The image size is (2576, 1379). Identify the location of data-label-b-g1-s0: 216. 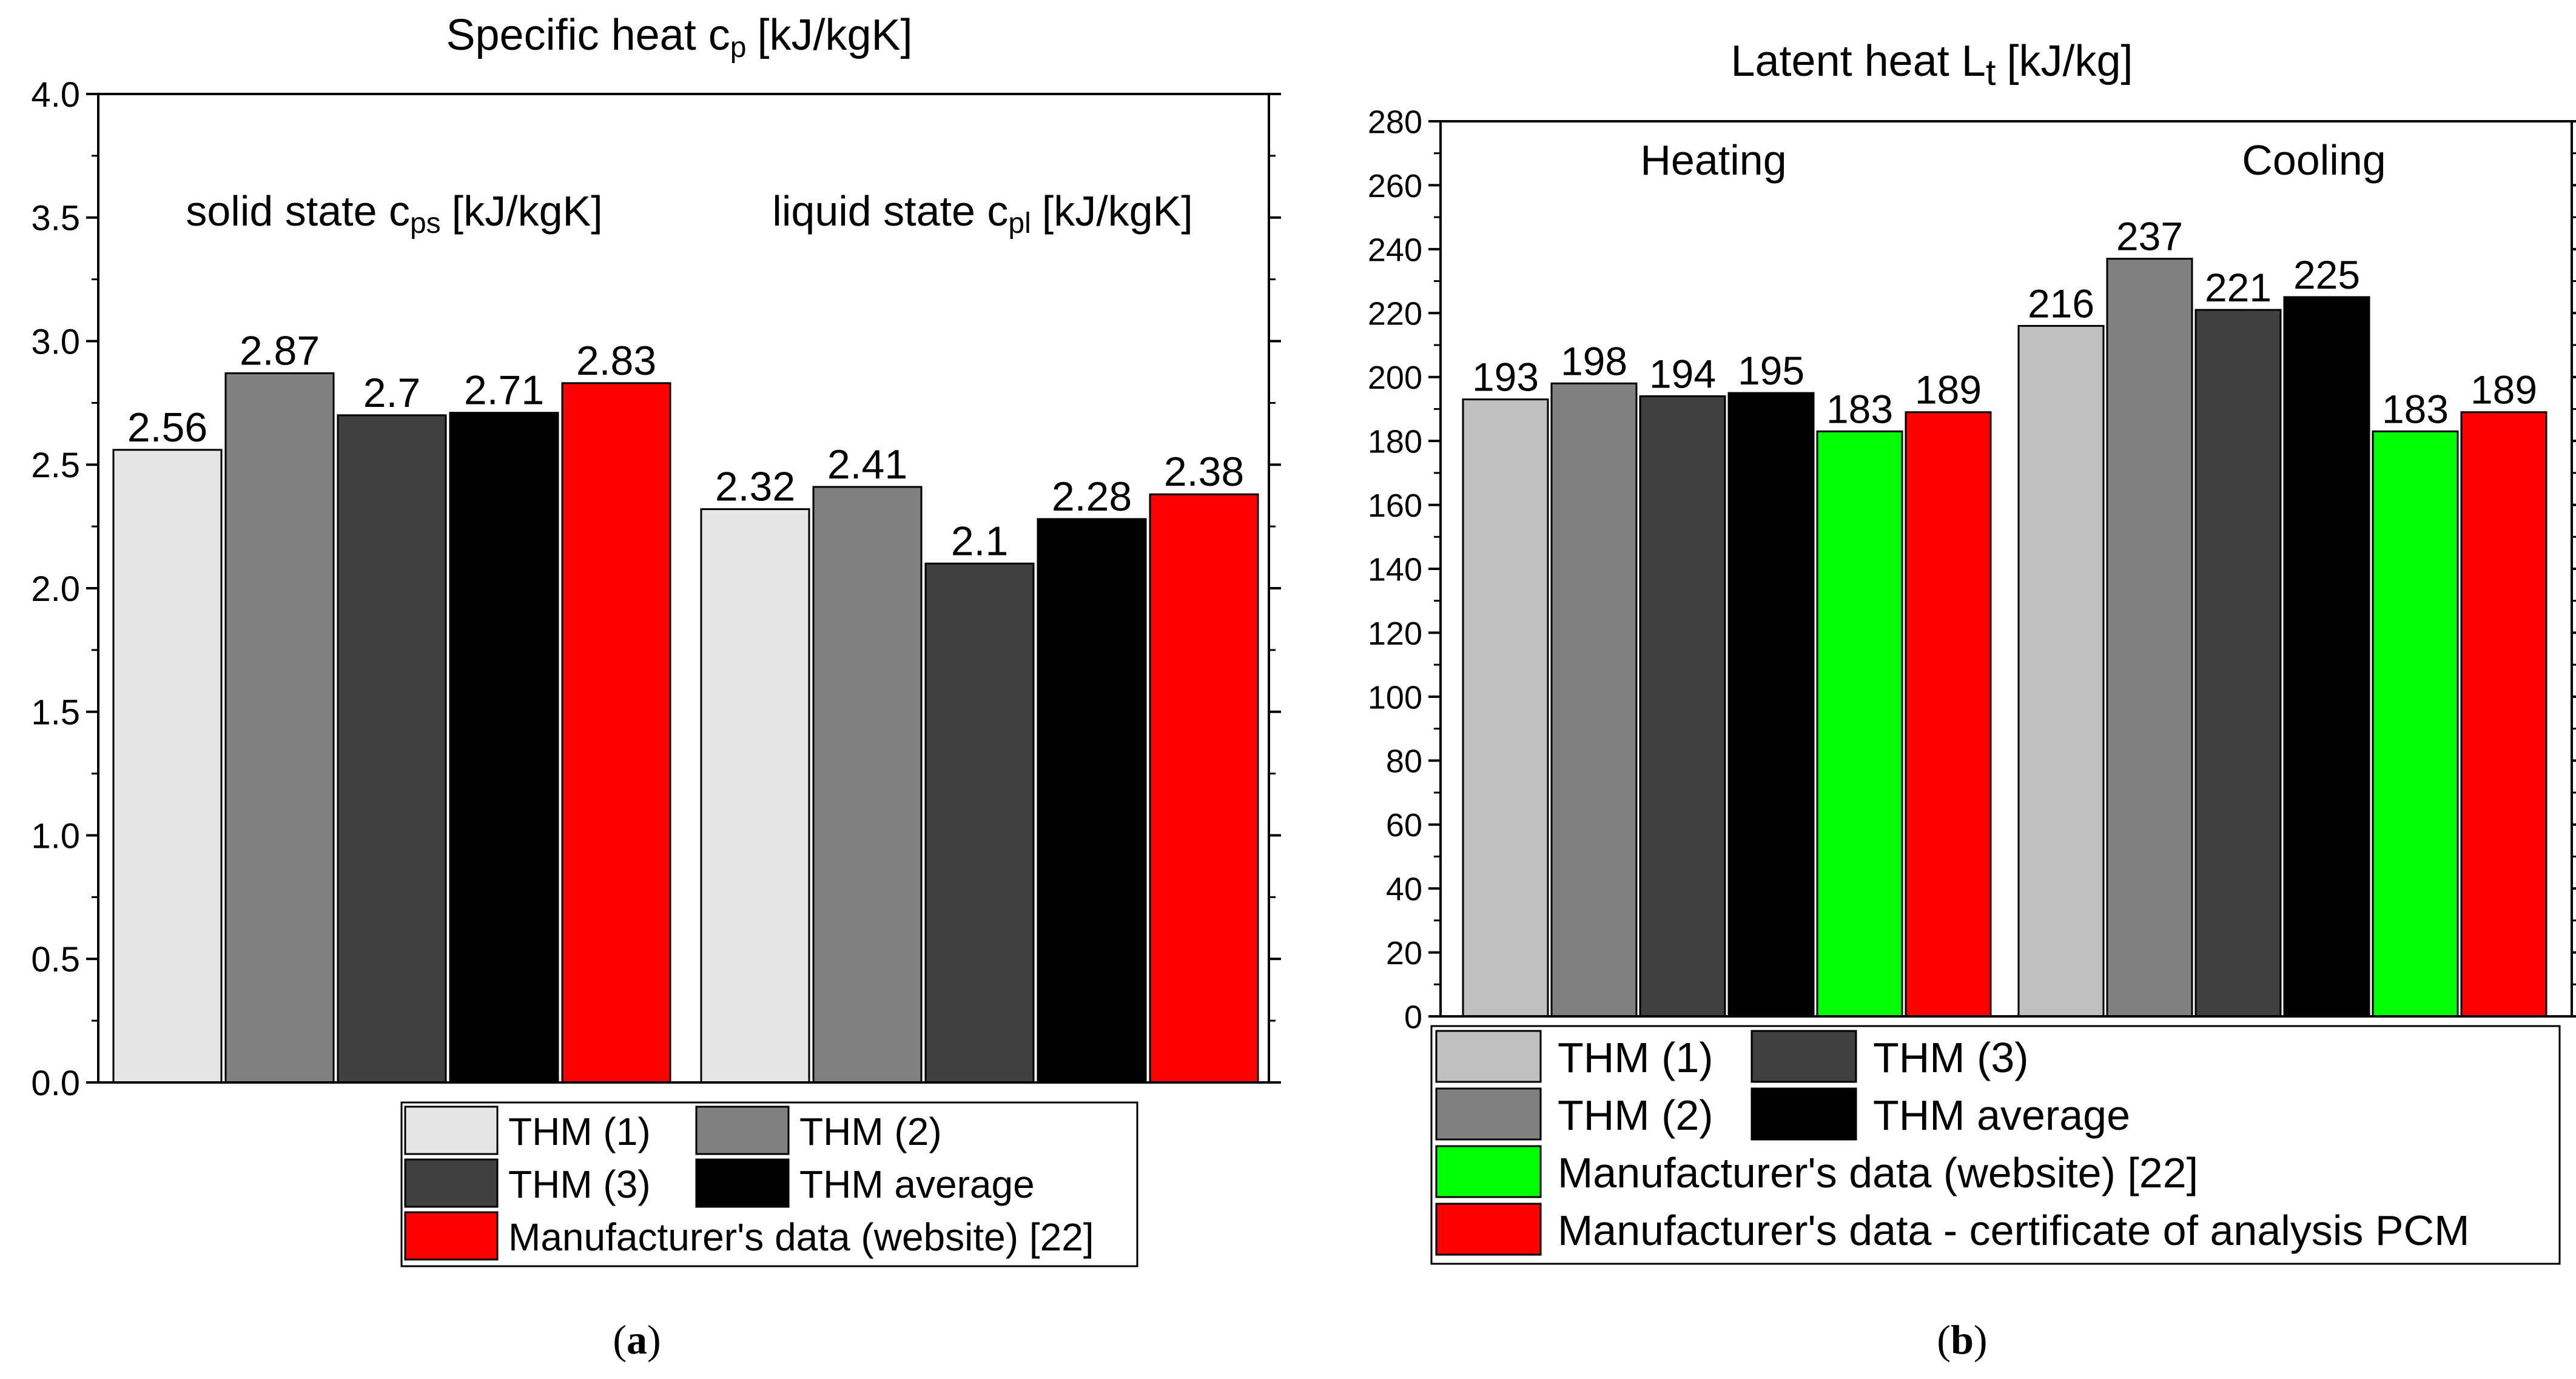
(2061, 303).